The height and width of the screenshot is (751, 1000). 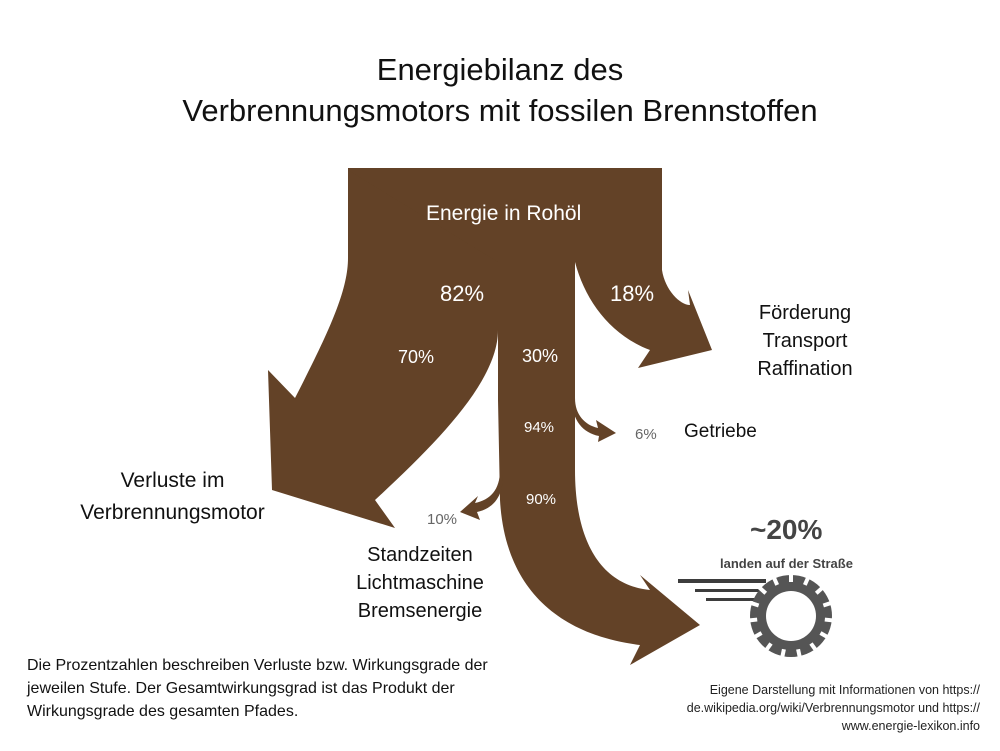 What do you see at coordinates (786, 529) in the screenshot?
I see `result-value: ~20%` at bounding box center [786, 529].